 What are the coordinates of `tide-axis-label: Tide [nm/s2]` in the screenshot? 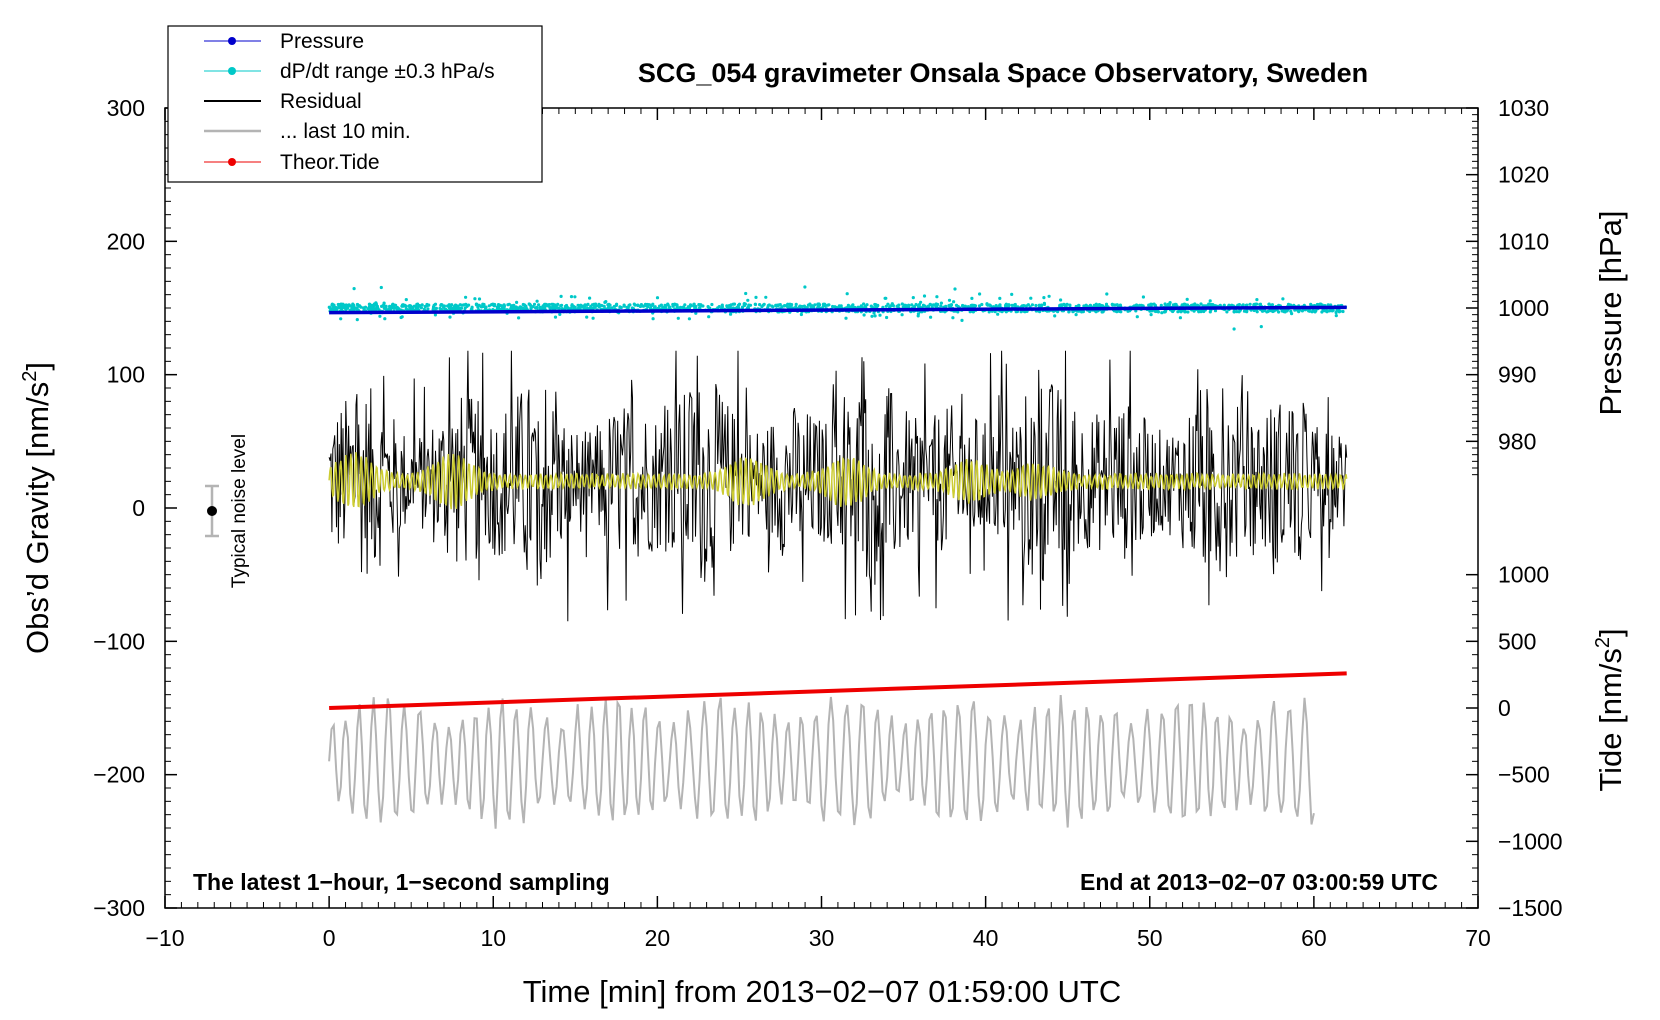 It's located at (1610, 709).